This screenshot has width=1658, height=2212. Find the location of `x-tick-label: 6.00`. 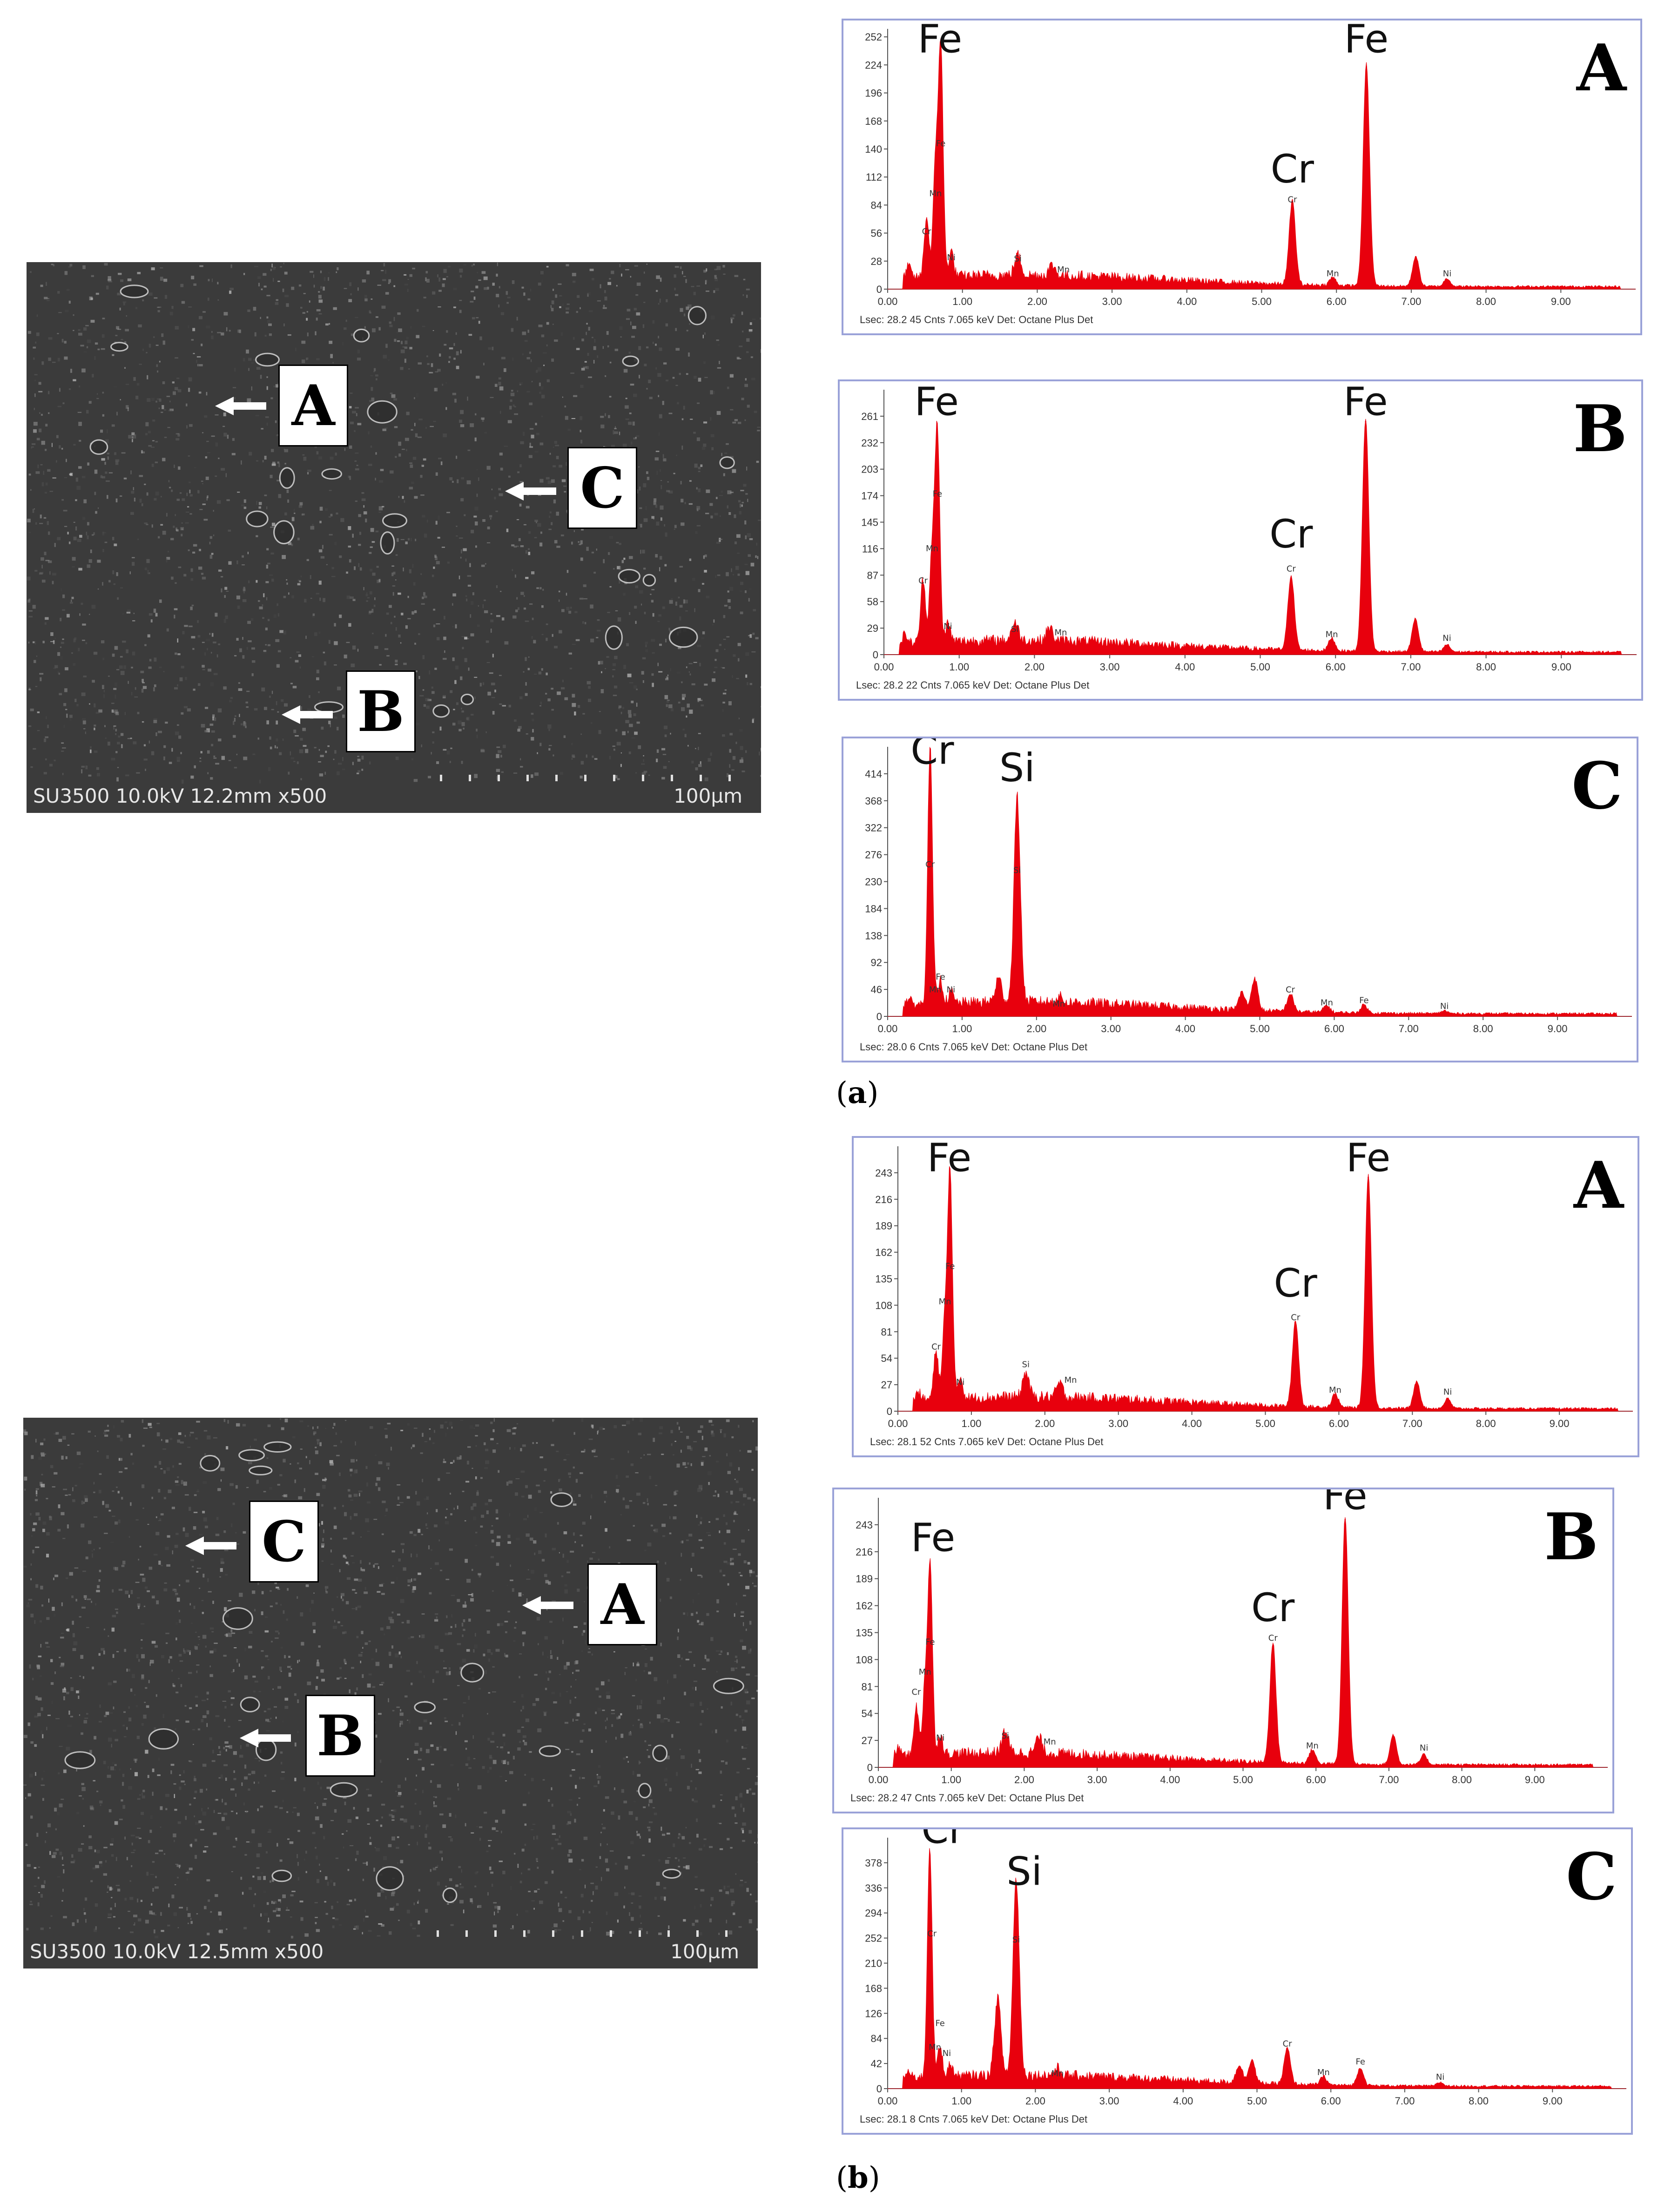

x-tick-label: 6.00 is located at coordinates (1331, 2101).